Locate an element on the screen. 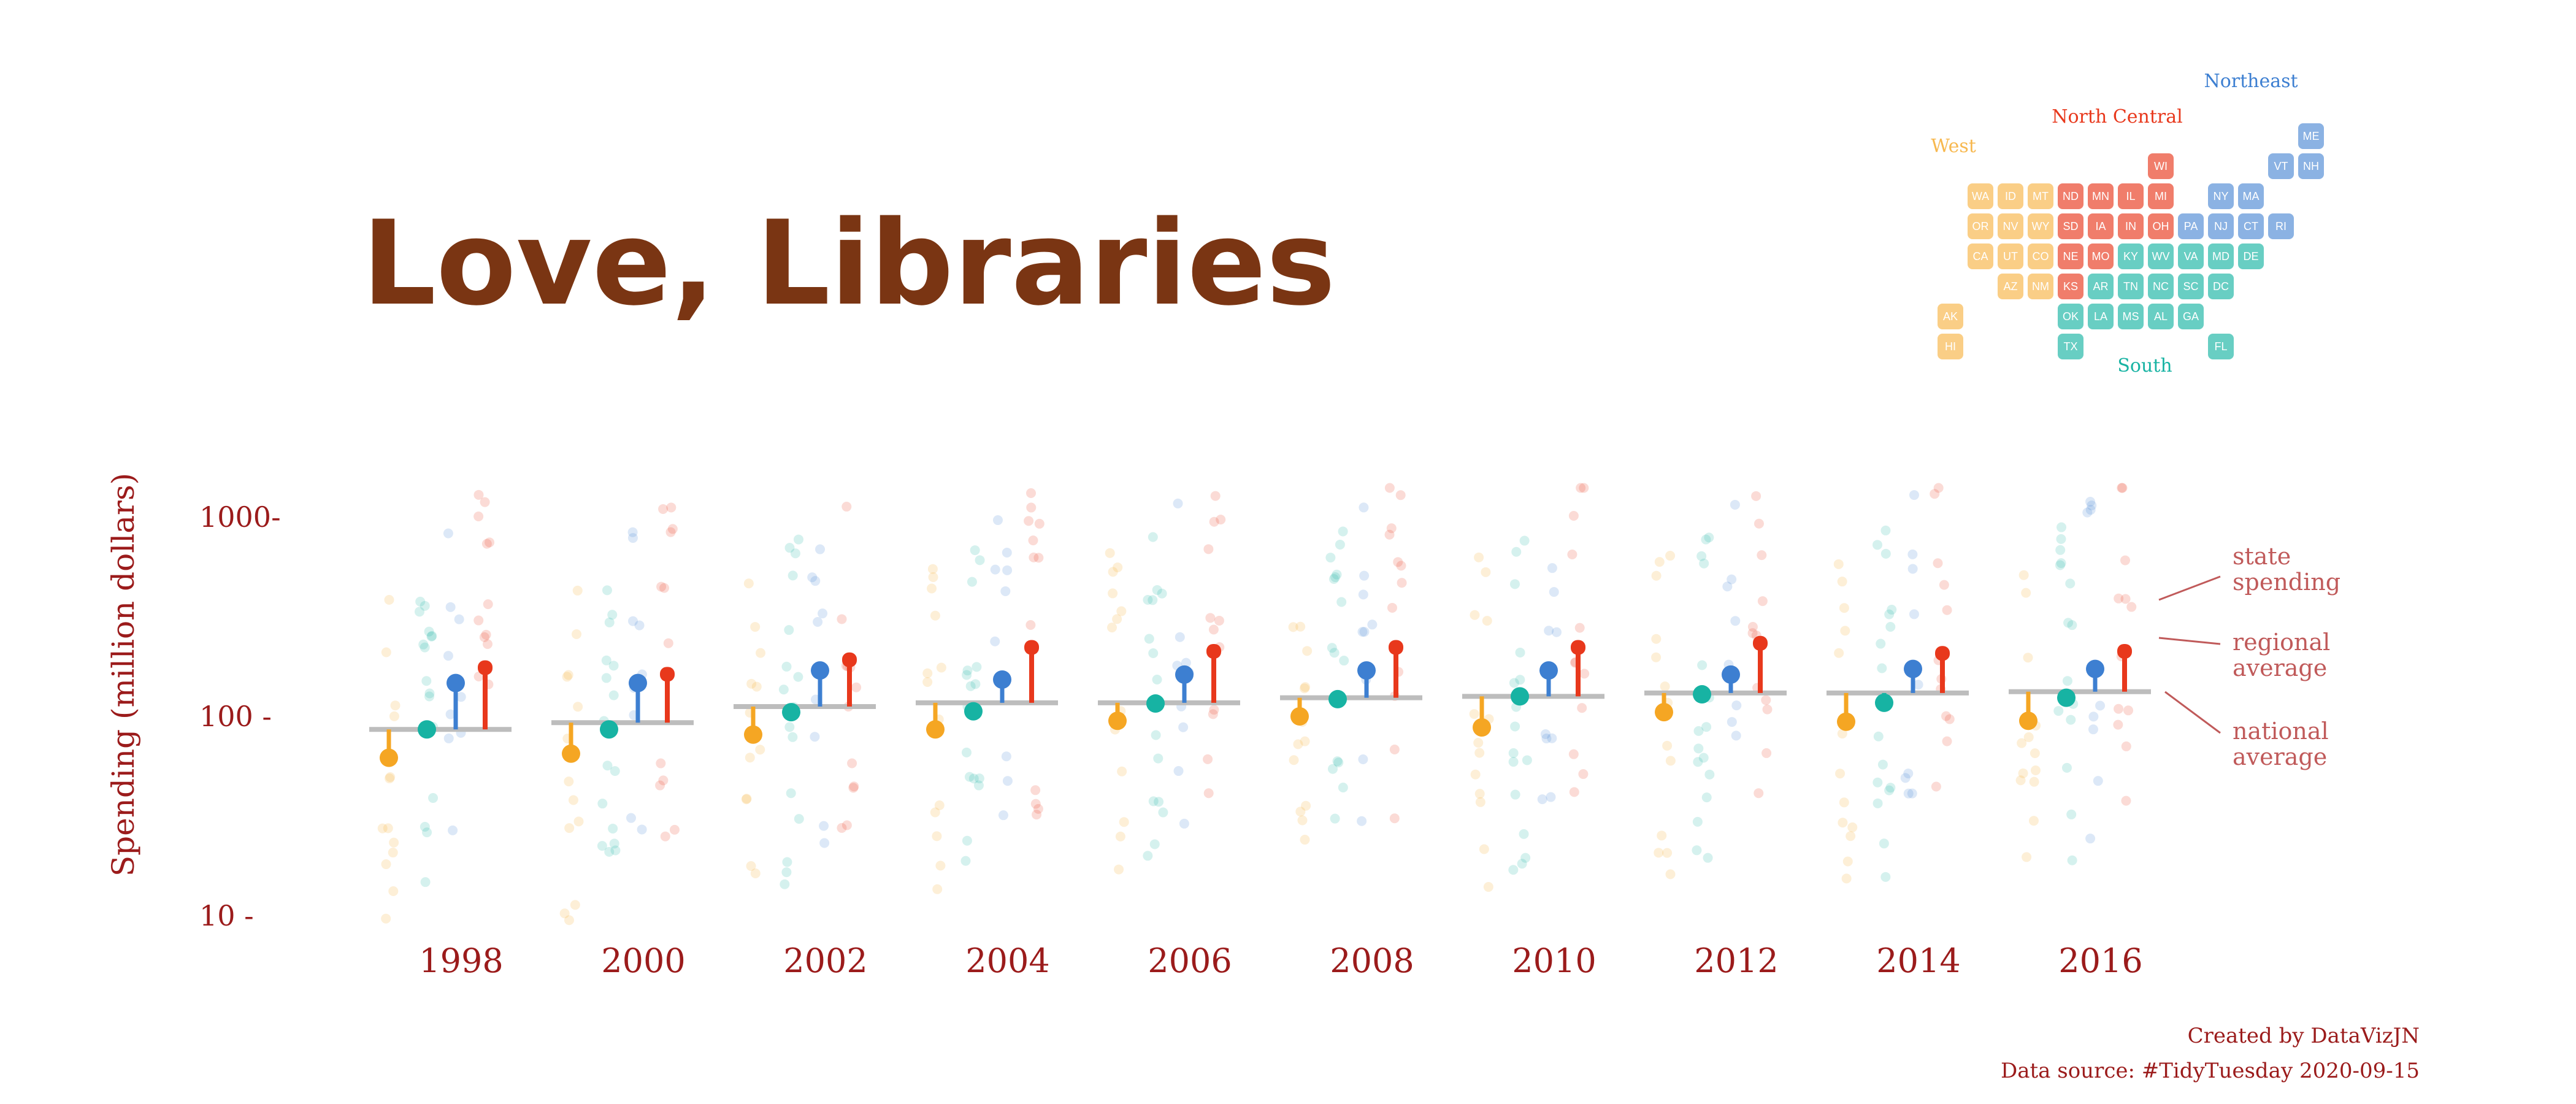 The image size is (2576, 1104). x-axis: 1998 2000 2002 2004 2006 2008 2010 2012 2014 2016 is located at coordinates (1280, 960).